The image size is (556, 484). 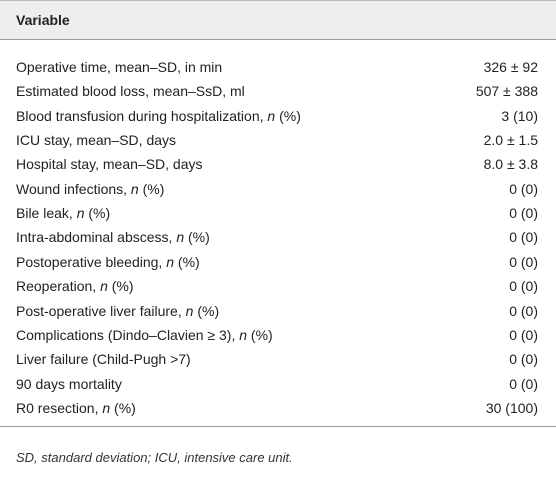 What do you see at coordinates (278, 266) in the screenshot?
I see `table-row: Postoperative bleeding, n (%) 0 (0)` at bounding box center [278, 266].